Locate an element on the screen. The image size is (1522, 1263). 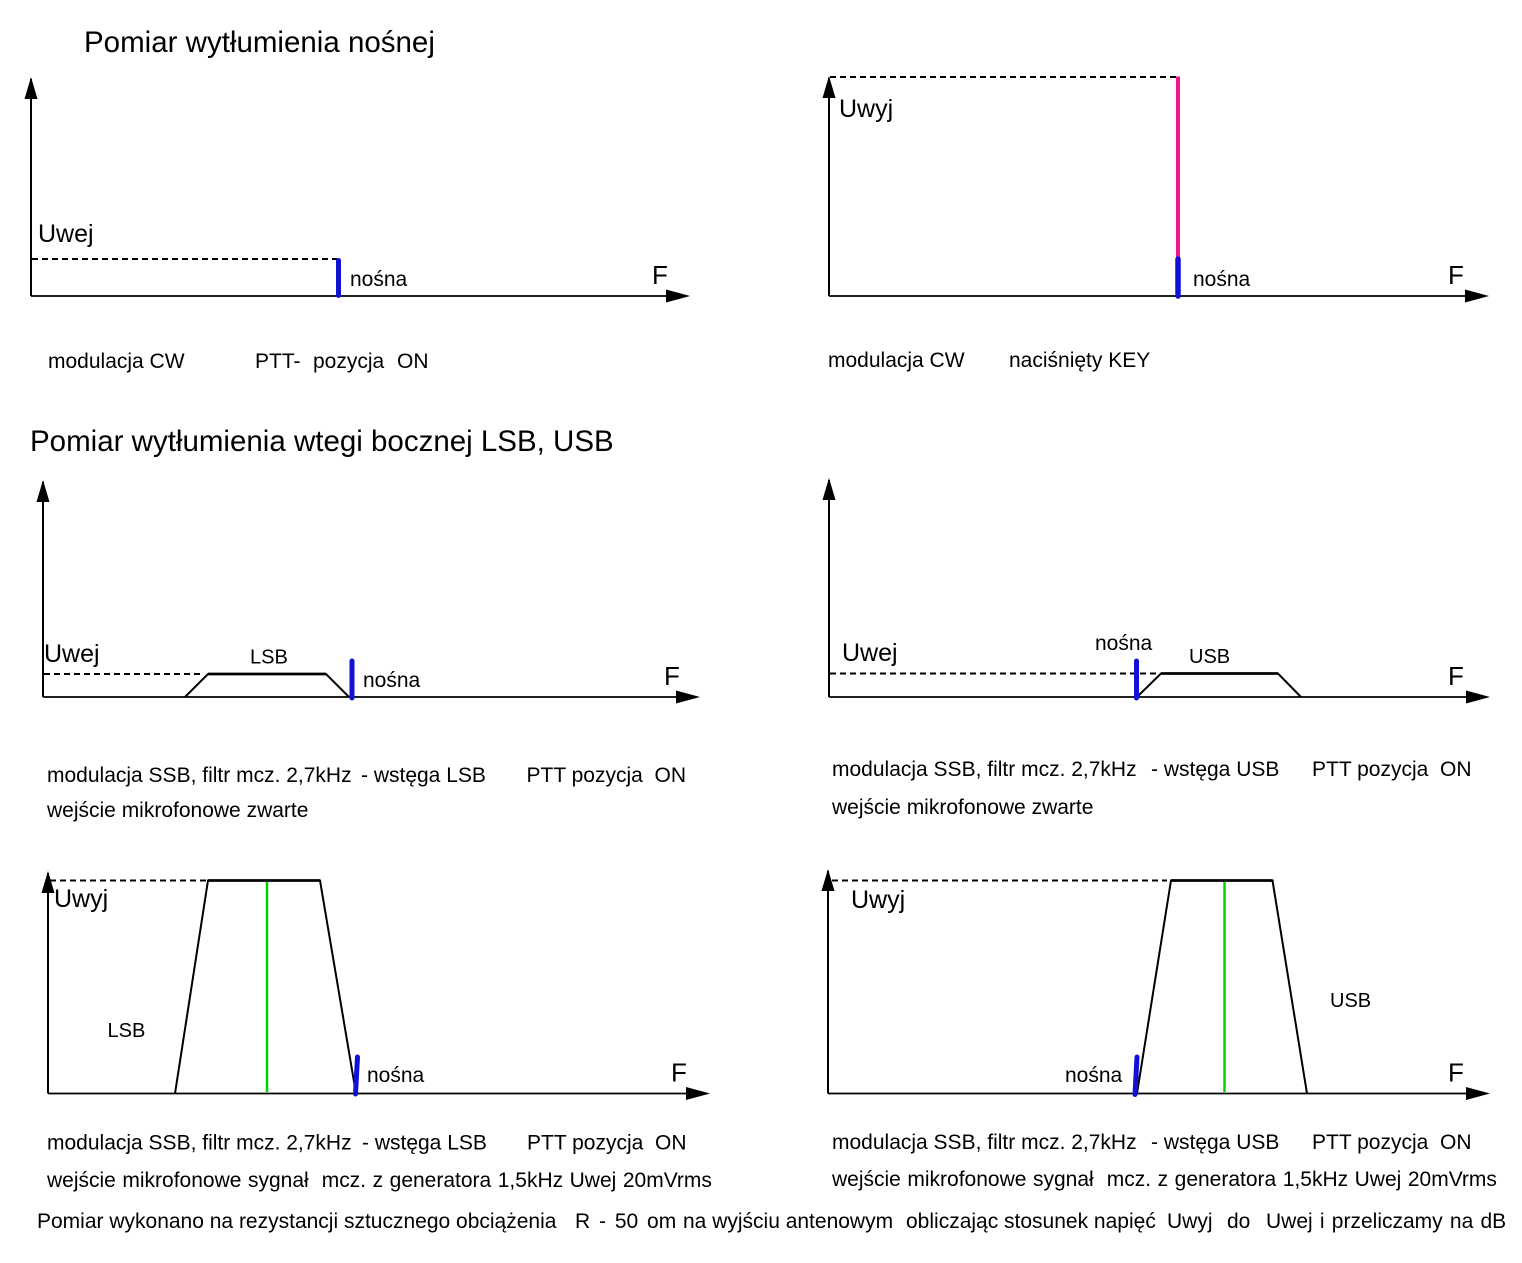
svg-text: ON is located at coordinates (413, 361).